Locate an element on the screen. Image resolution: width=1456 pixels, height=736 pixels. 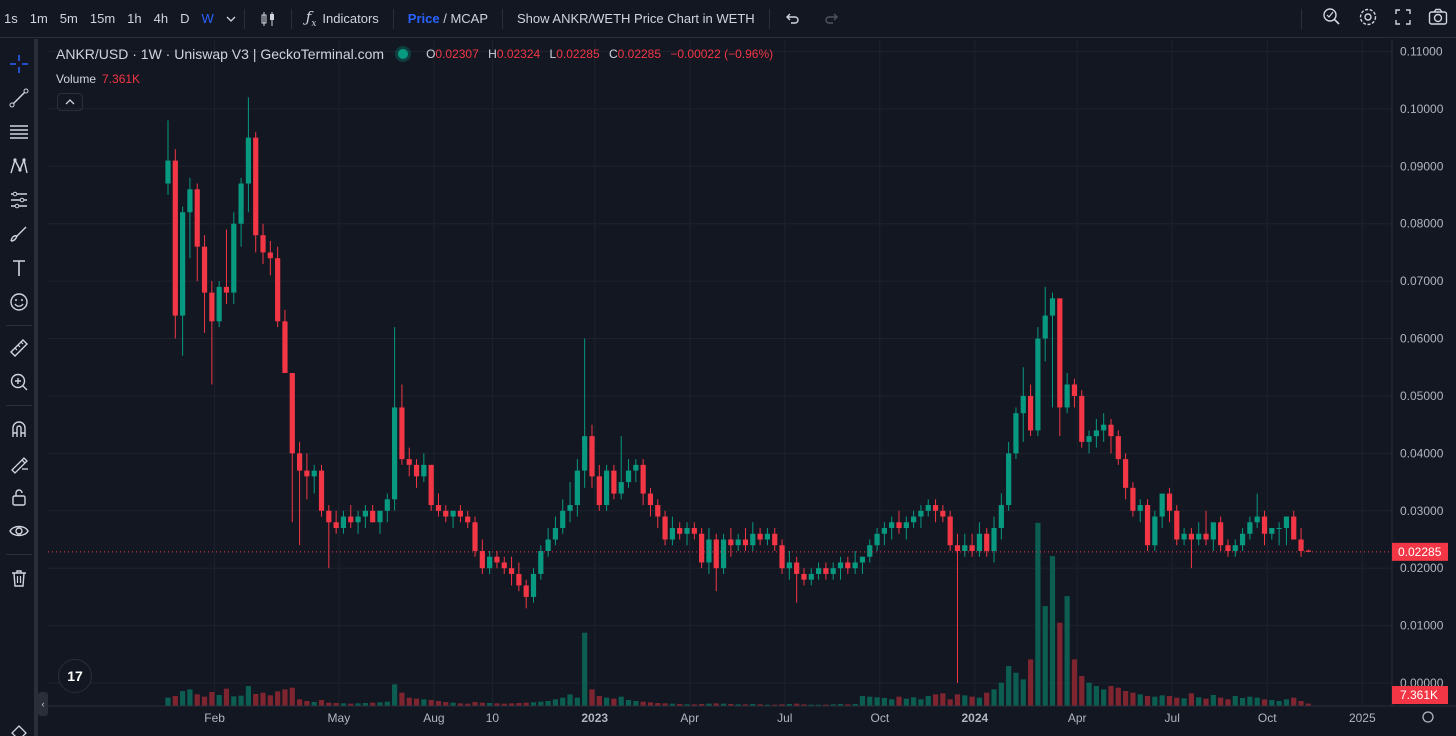
timeframe-d: D is located at coordinates (185, 18).